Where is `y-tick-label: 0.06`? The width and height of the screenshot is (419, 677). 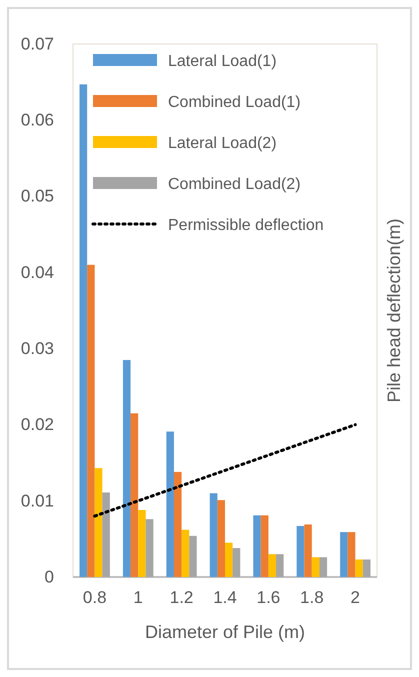 y-tick-label: 0.06 is located at coordinates (37, 120).